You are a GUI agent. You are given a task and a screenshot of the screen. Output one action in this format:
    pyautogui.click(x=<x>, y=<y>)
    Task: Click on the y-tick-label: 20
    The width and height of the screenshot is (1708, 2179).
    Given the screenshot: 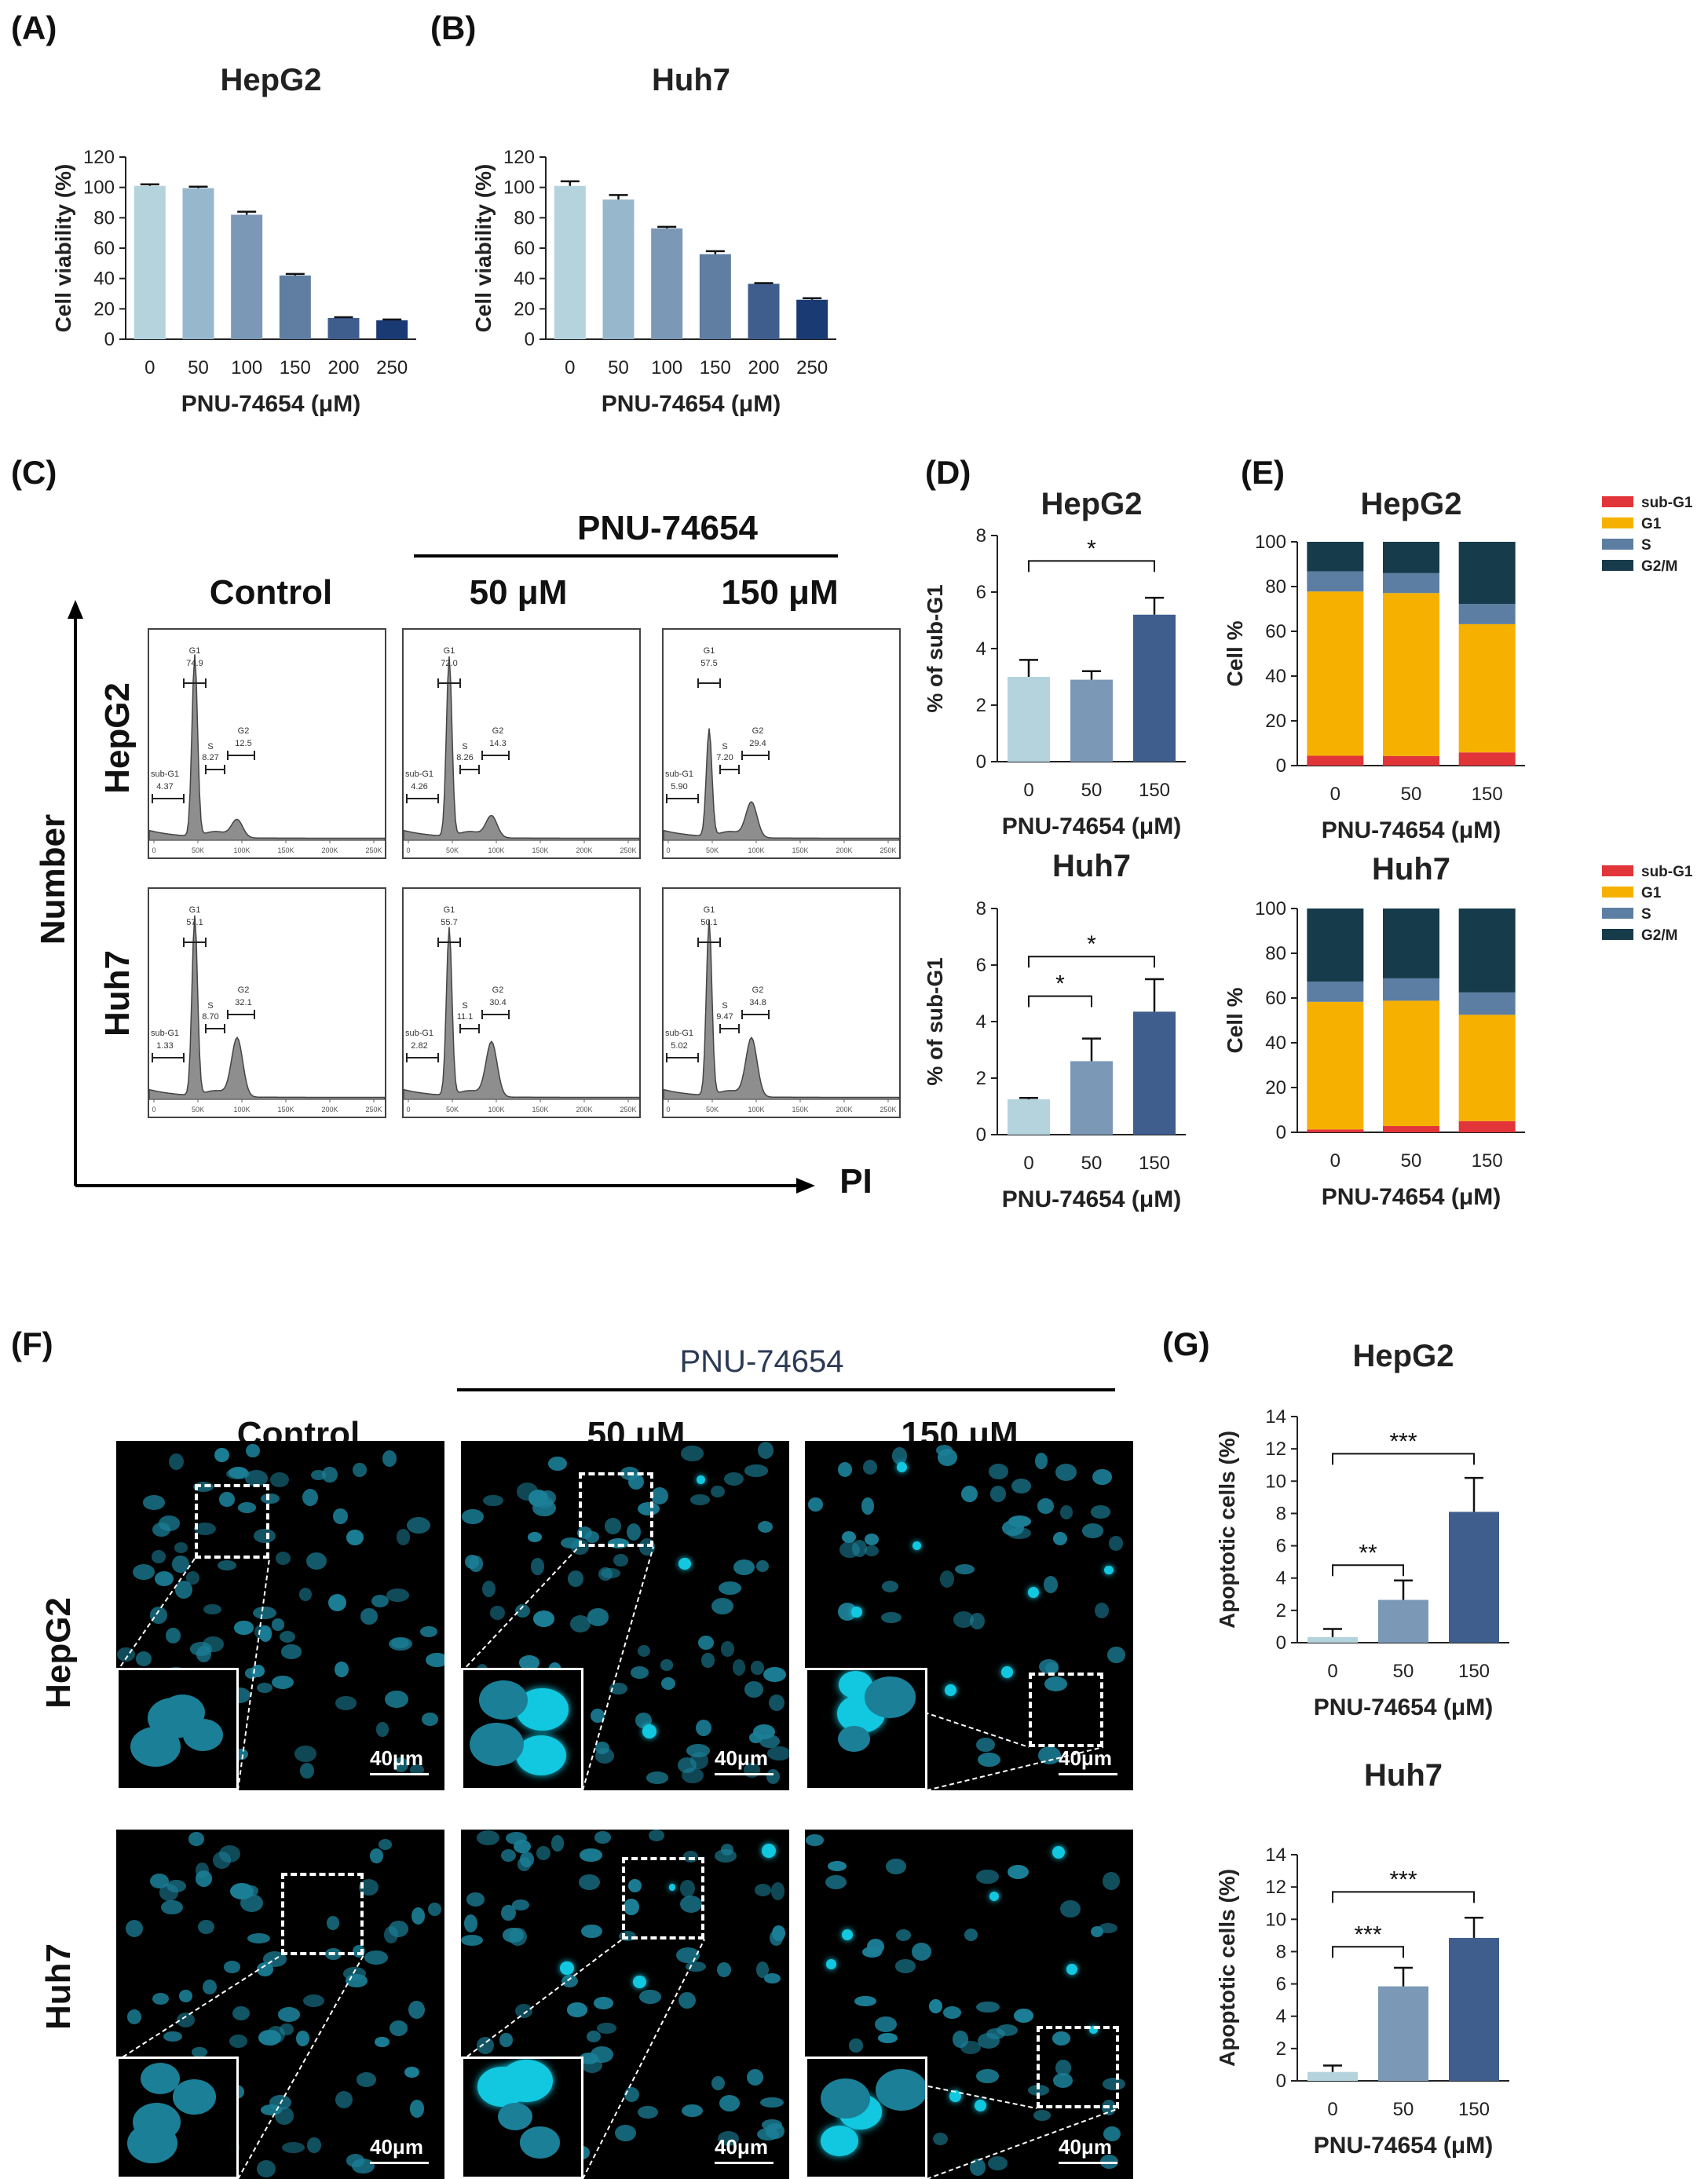 What is the action you would take?
    pyautogui.click(x=1276, y=721)
    